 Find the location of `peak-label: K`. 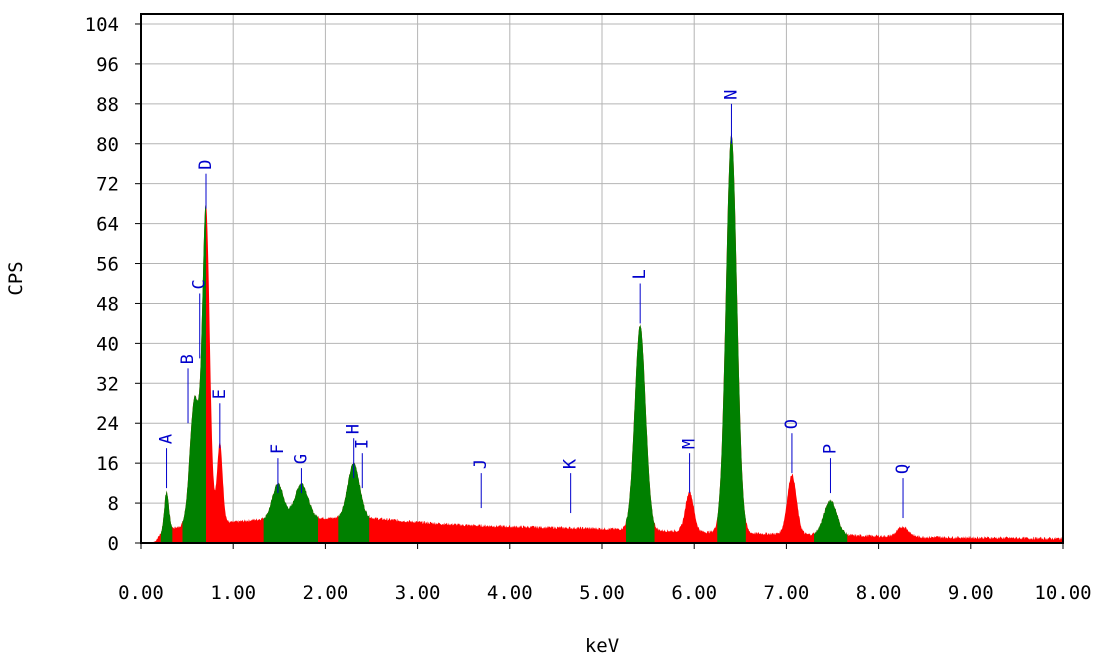

peak-label: K is located at coordinates (571, 463).